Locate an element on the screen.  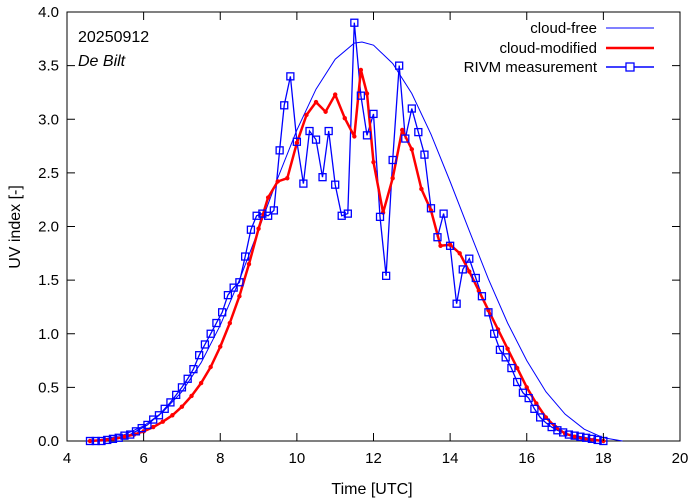
legend-label-cloud-modified: cloud-modified is located at coordinates (548, 48).